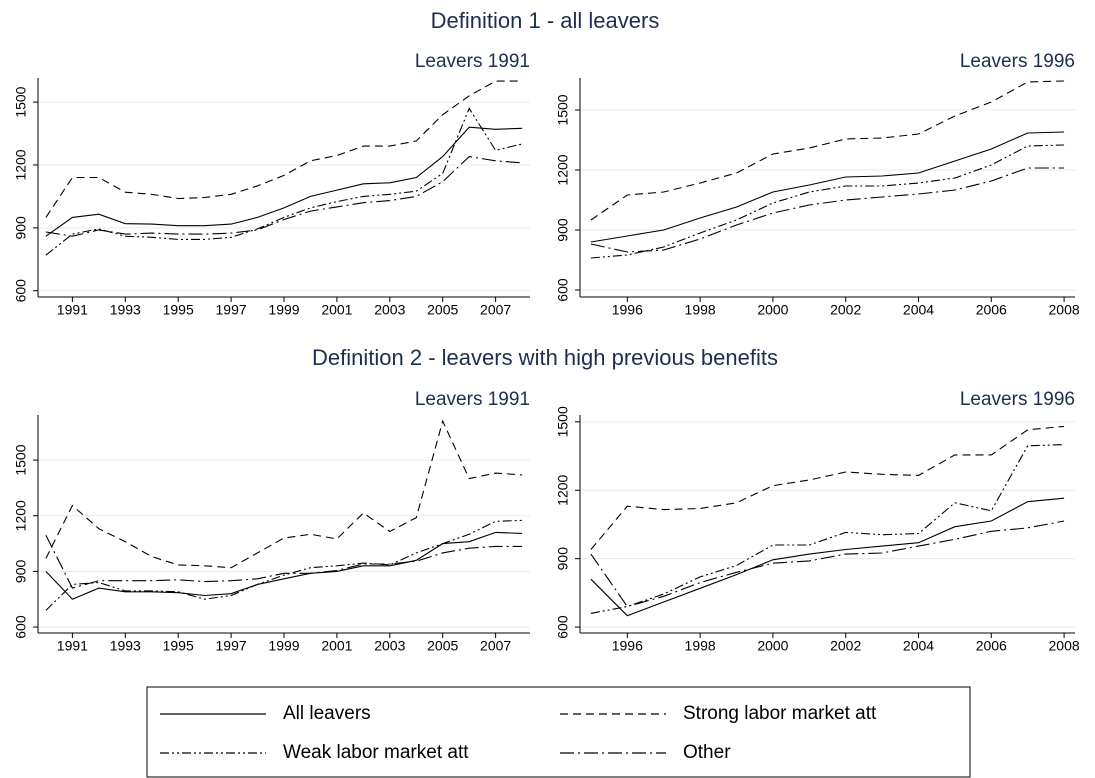 The width and height of the screenshot is (1095, 778). I want to click on legend-label: Other, so click(707, 752).